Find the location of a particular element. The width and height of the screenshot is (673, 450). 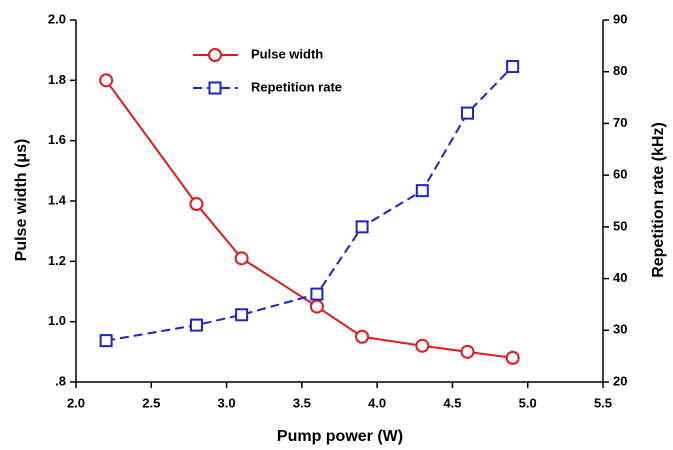

x-tick-label: 3.5 is located at coordinates (302, 402).